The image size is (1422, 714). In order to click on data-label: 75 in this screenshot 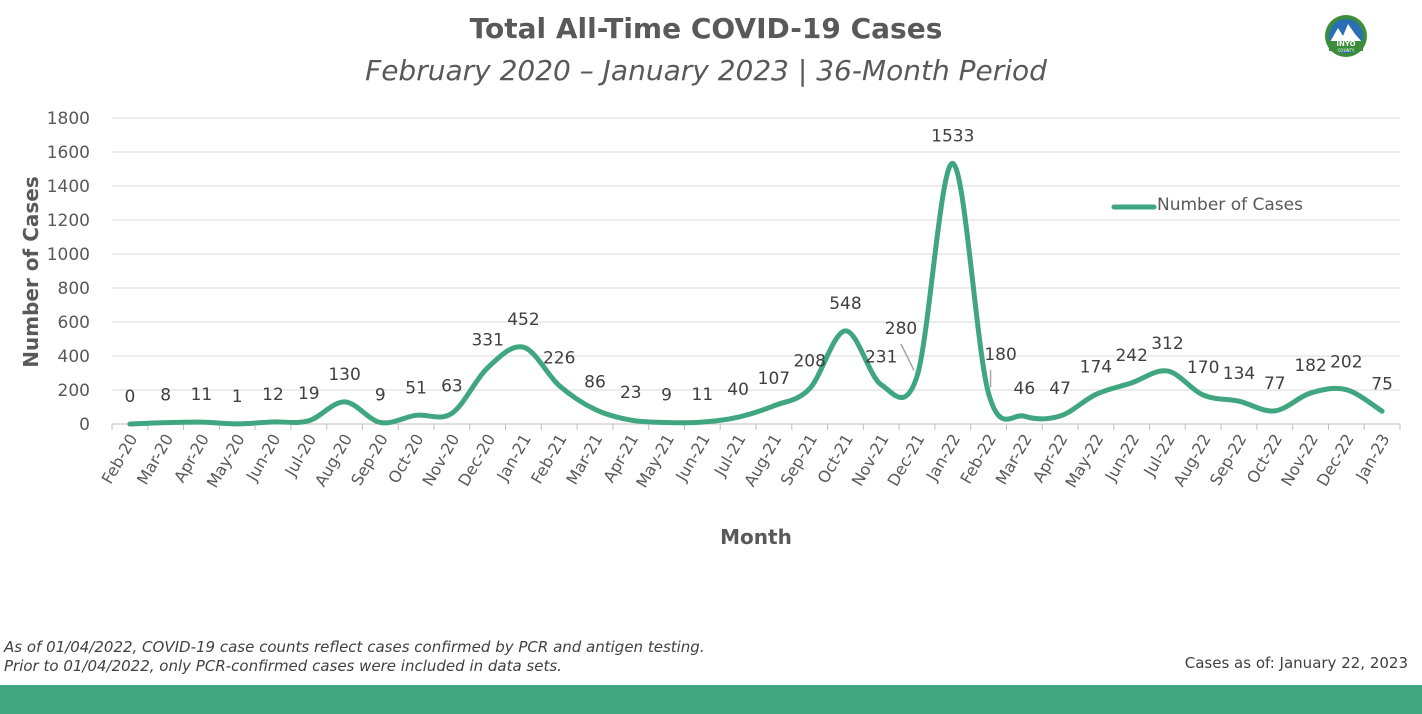, I will do `click(1382, 384)`.